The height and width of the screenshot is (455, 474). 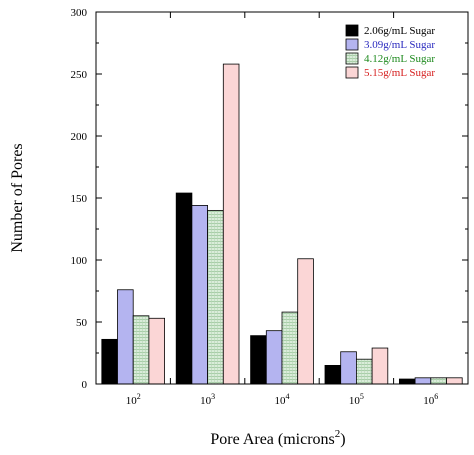 What do you see at coordinates (272, 439) in the screenshot?
I see `x-axis-title-main: Pore Area (microns` at bounding box center [272, 439].